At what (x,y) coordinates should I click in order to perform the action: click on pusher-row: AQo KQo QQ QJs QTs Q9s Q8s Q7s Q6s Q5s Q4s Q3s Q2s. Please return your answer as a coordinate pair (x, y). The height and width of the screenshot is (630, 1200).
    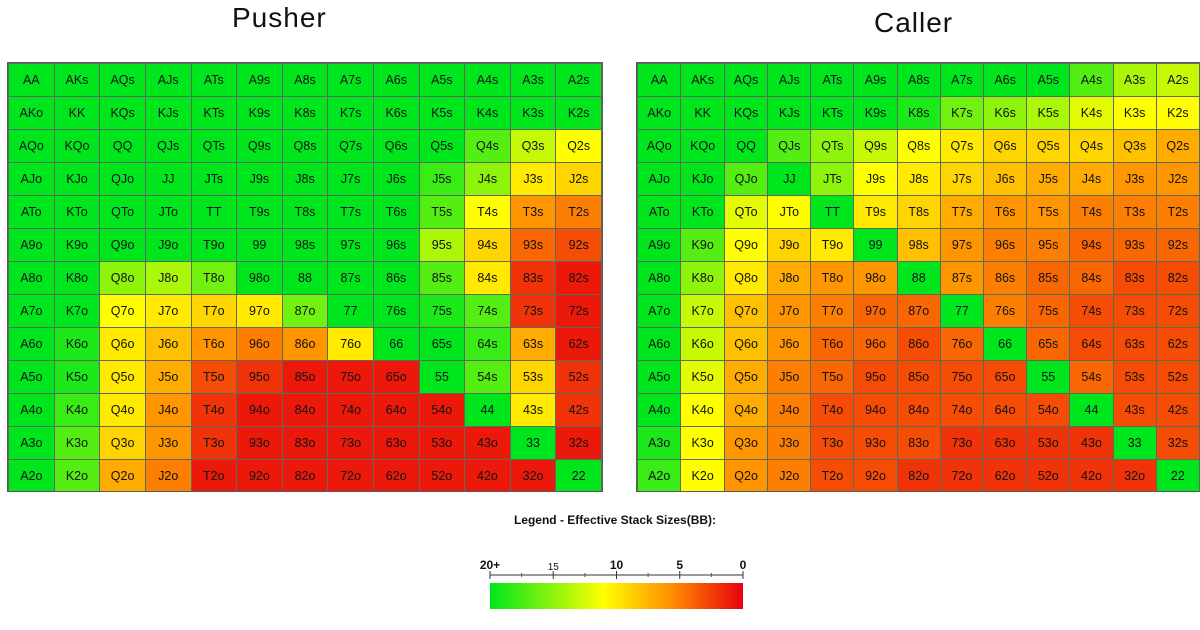
    Looking at the image, I should click on (305, 146).